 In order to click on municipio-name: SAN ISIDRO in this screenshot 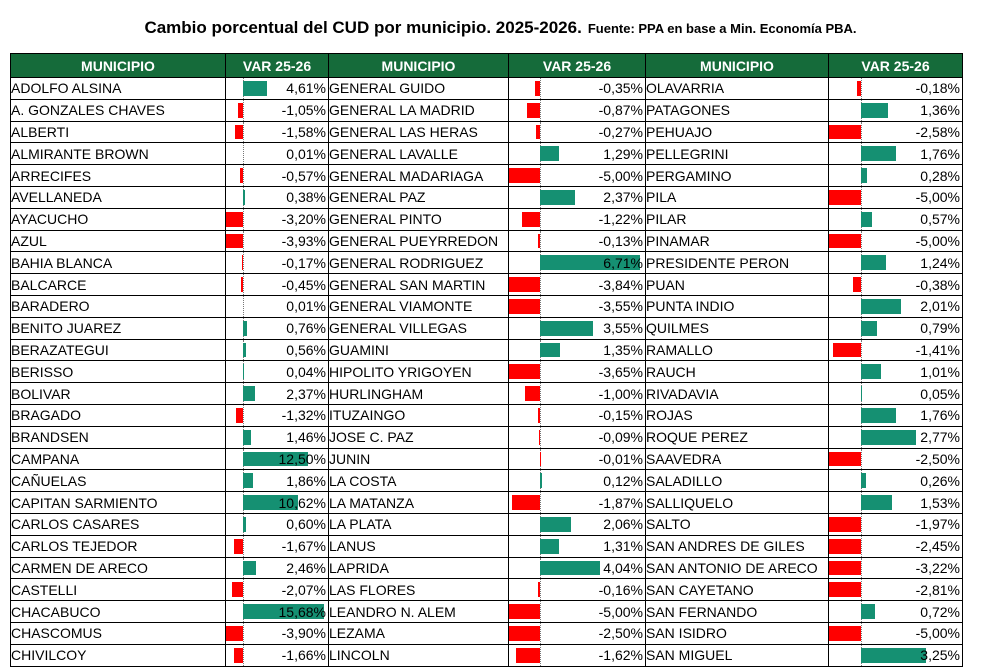, I will do `click(737, 633)`.